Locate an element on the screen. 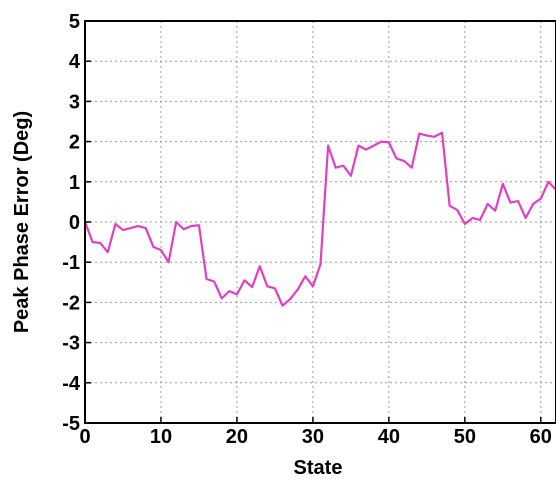 Image resolution: width=556 pixels, height=479 pixels. y-tick-label: 1 is located at coordinates (74, 183).